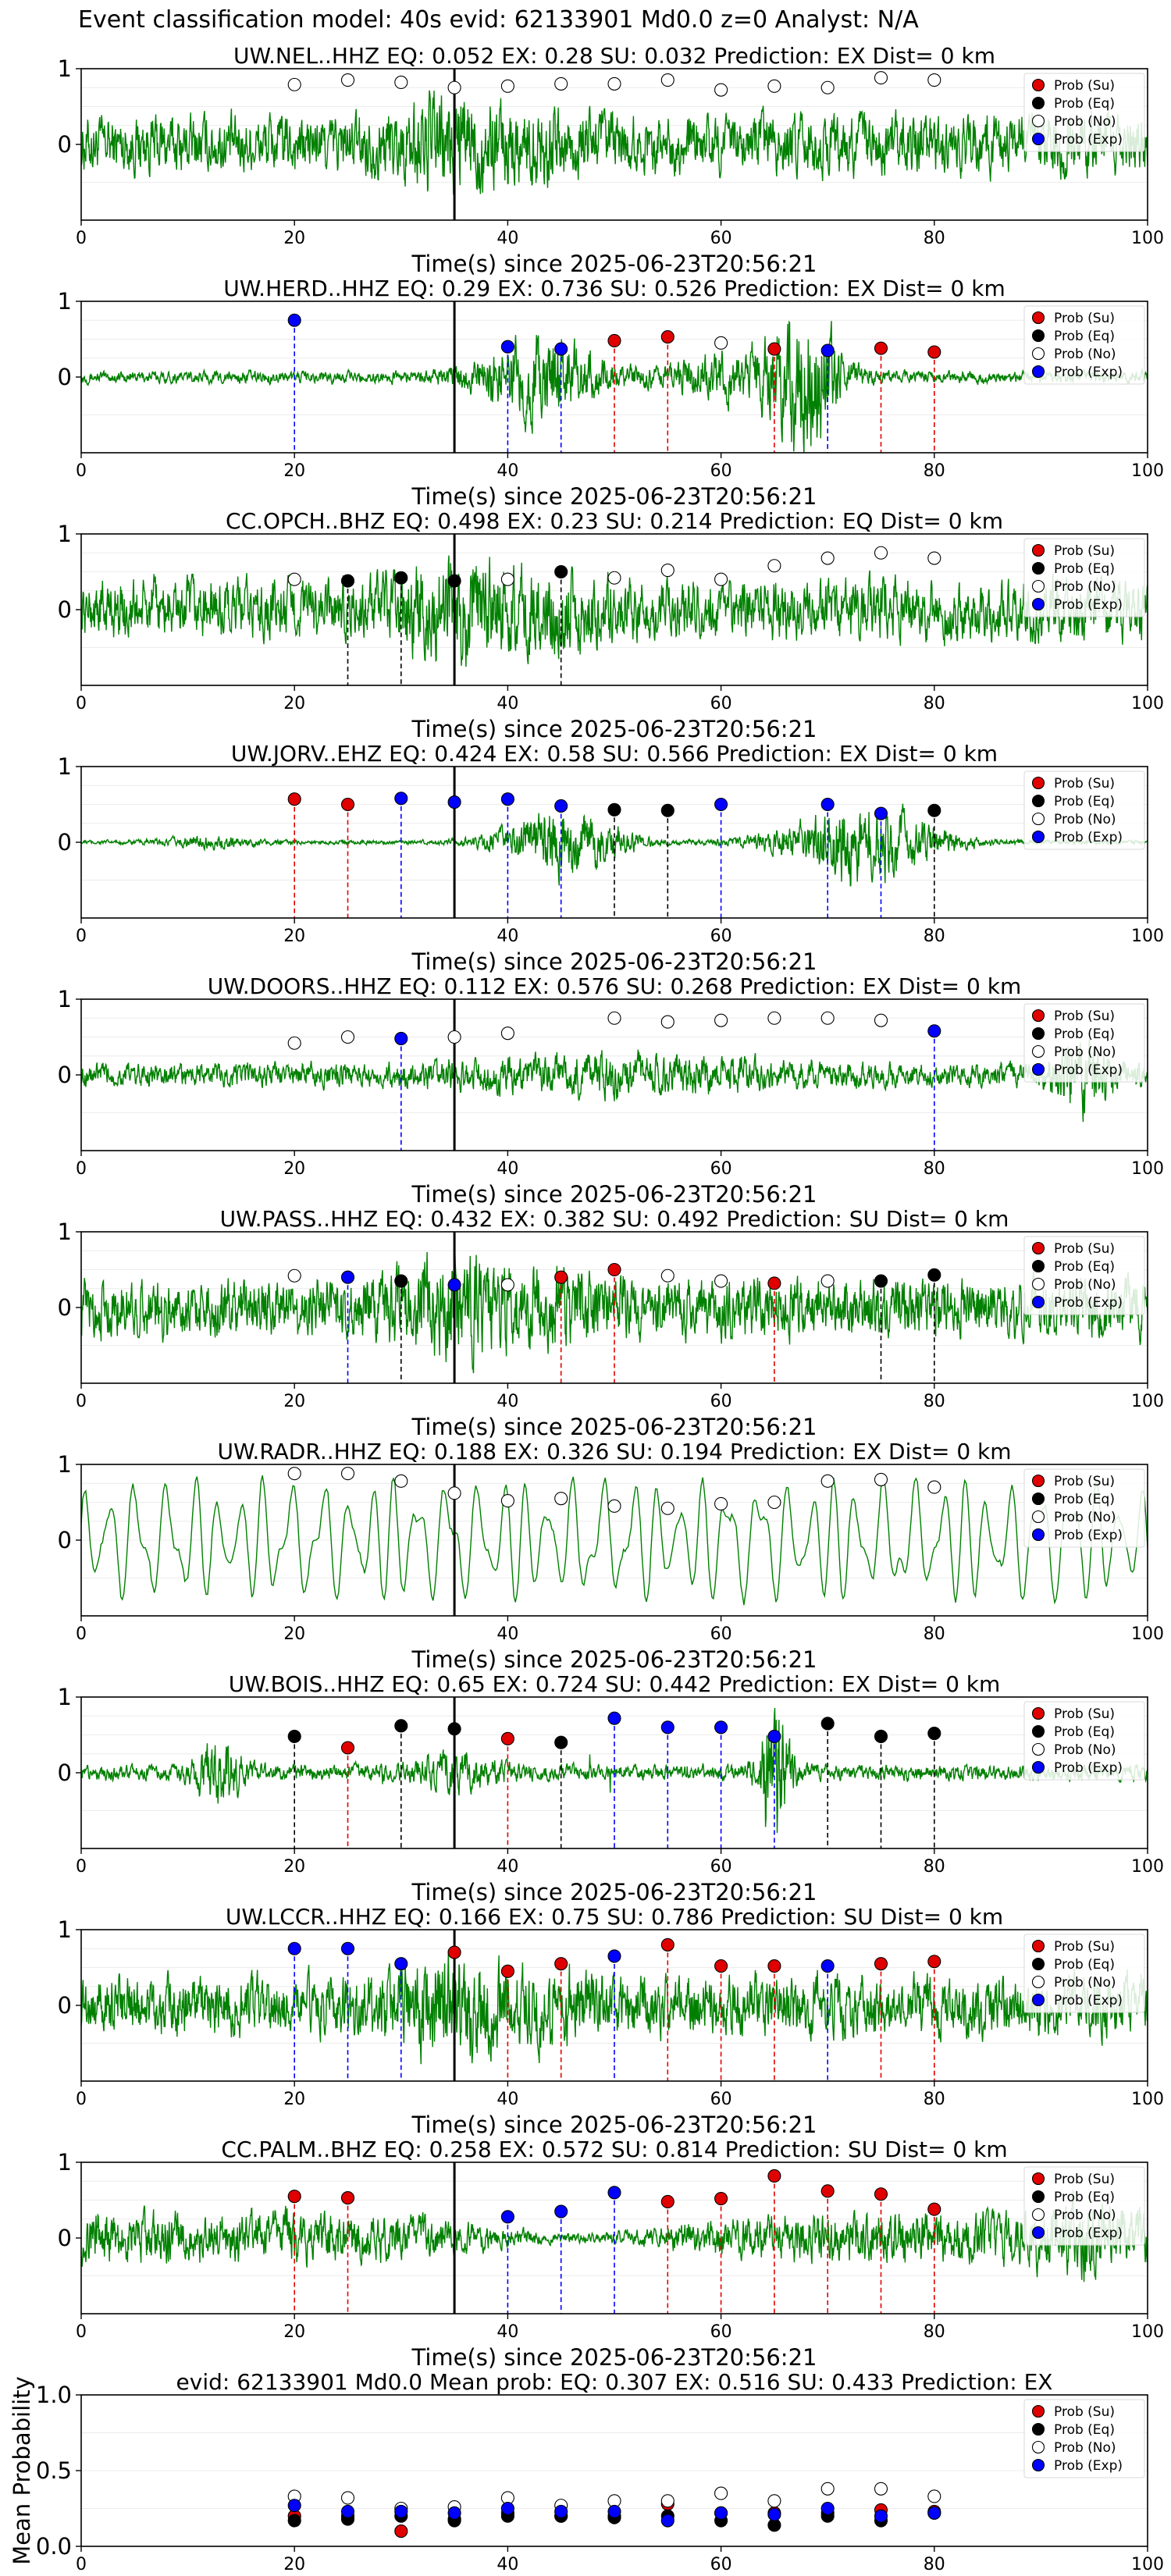 This screenshot has height=2576, width=1171. What do you see at coordinates (881, 2489) in the screenshot?
I see `mean-point-no` at bounding box center [881, 2489].